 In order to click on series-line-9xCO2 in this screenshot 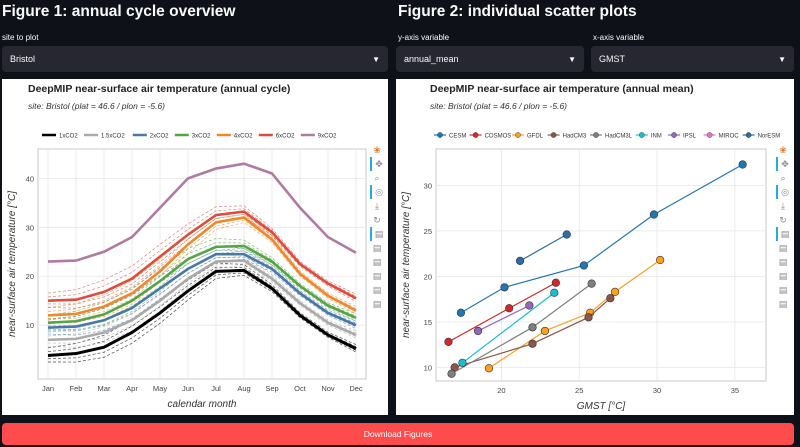, I will do `click(202, 212)`.